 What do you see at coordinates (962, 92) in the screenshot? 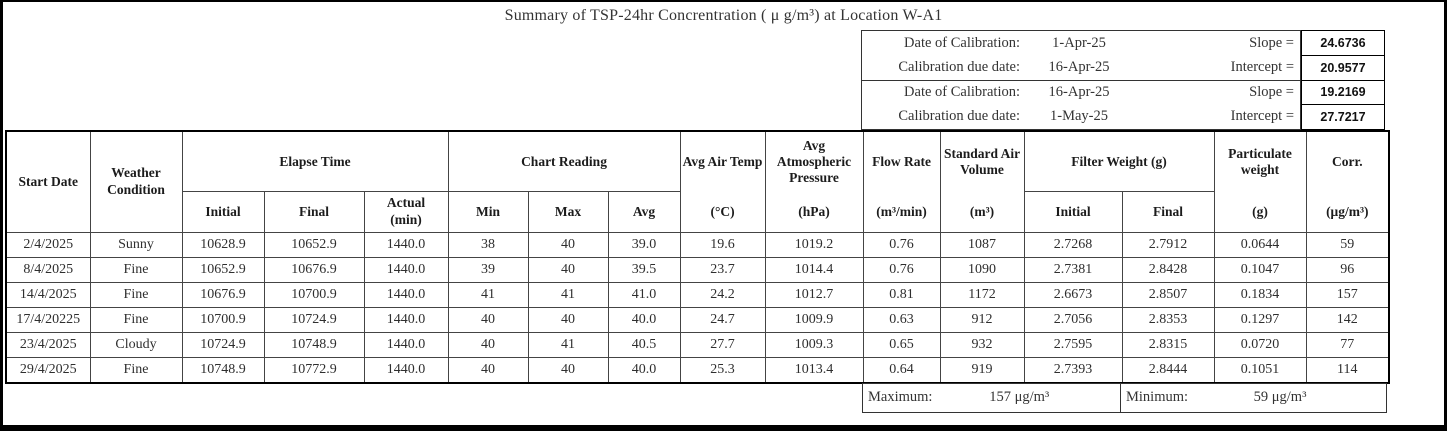
I see `calibration-label: Date of Calibration:` at bounding box center [962, 92].